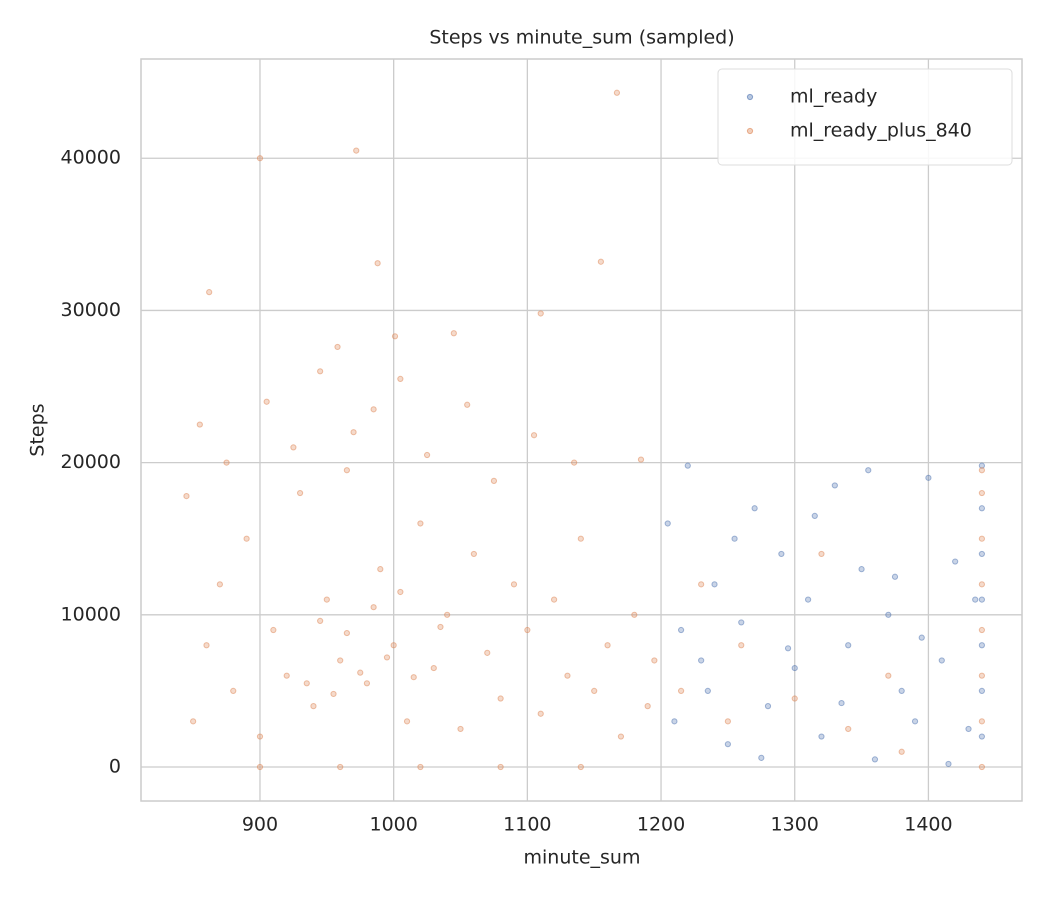 Image resolution: width=1050 pixels, height=904 pixels. I want to click on x-tick-label: 1400, so click(928, 825).